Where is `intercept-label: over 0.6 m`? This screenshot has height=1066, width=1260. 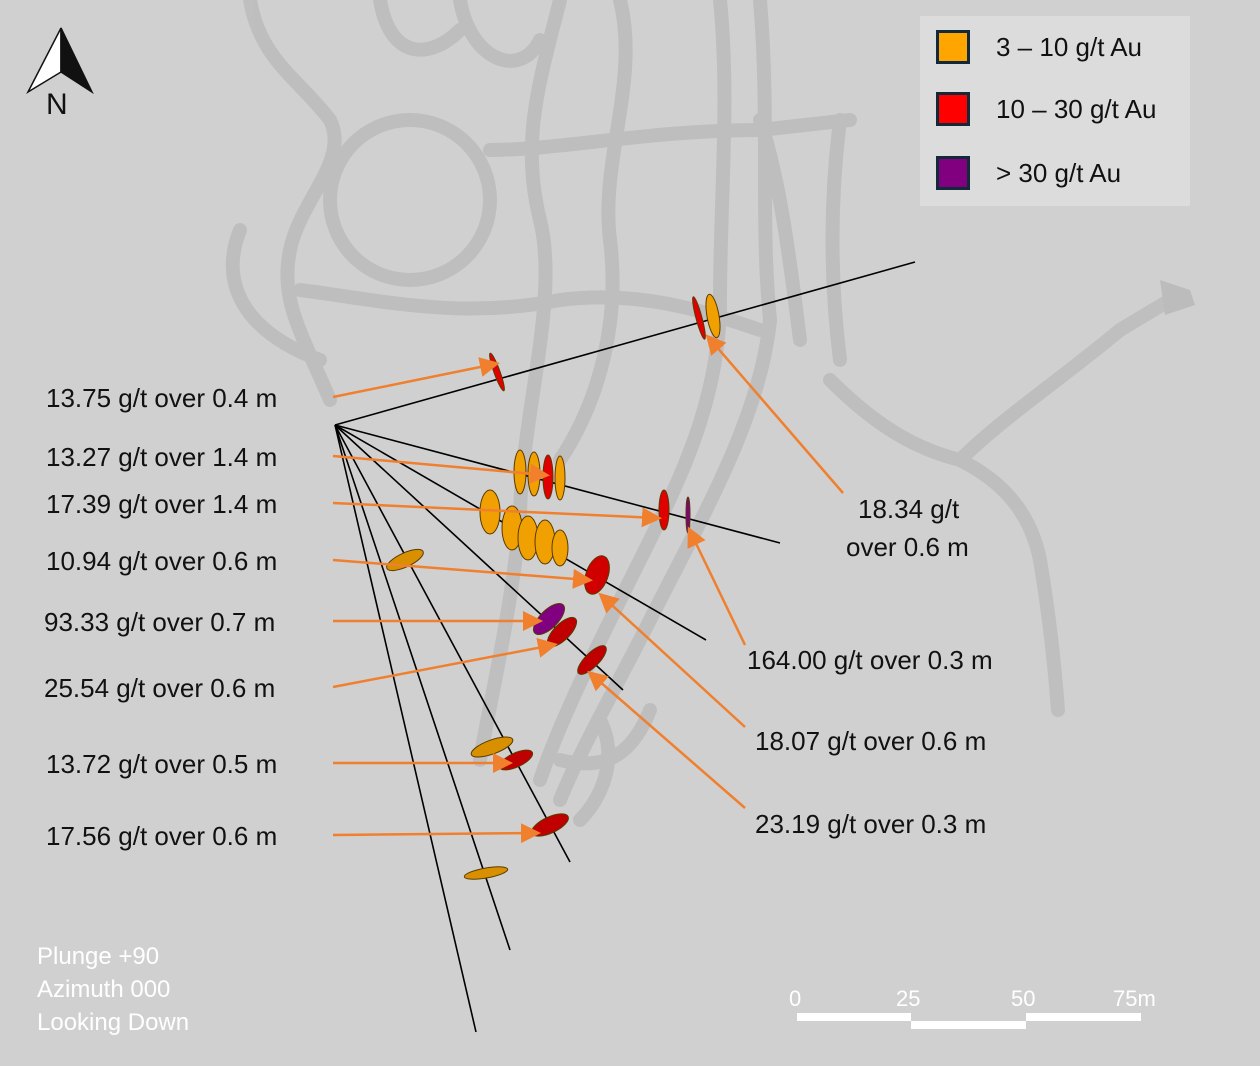 intercept-label: over 0.6 m is located at coordinates (907, 547).